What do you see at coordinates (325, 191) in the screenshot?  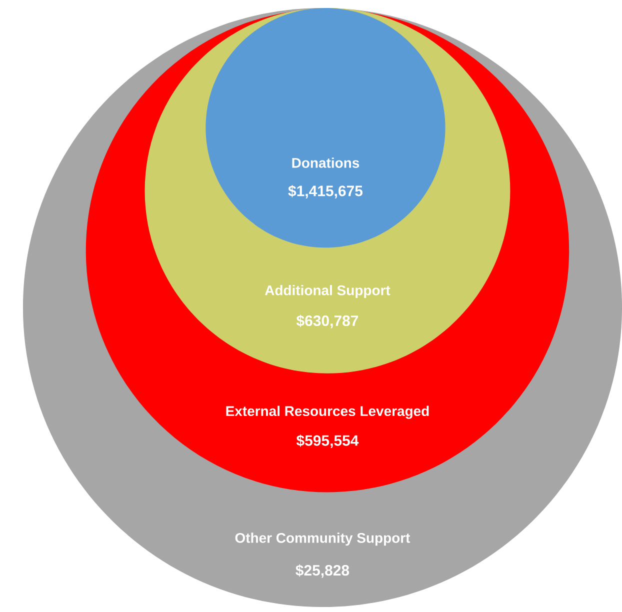 I see `data-label: $1,415,675` at bounding box center [325, 191].